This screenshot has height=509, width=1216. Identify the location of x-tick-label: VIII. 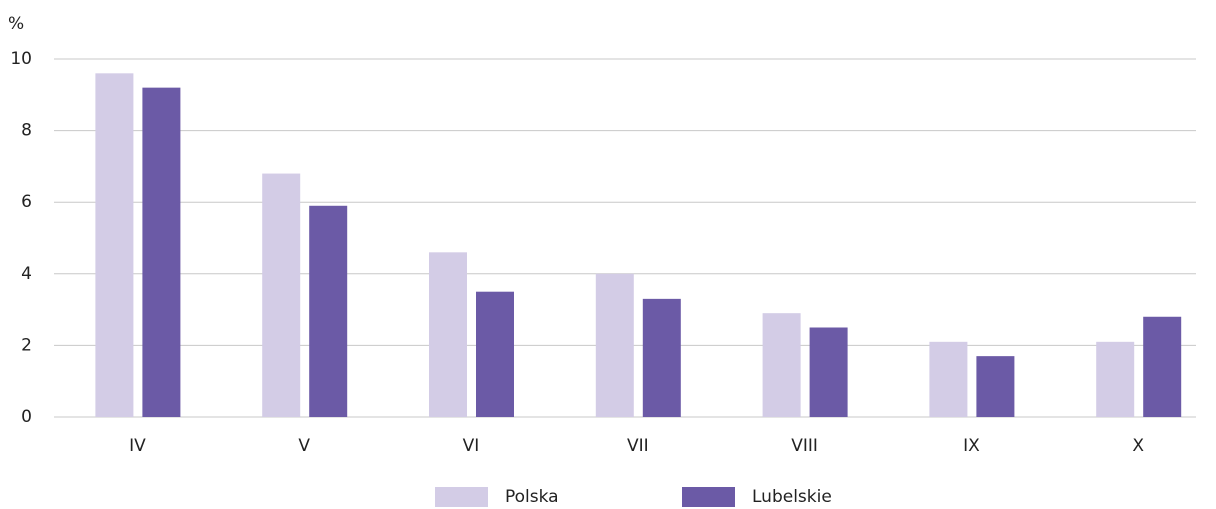
(804, 446).